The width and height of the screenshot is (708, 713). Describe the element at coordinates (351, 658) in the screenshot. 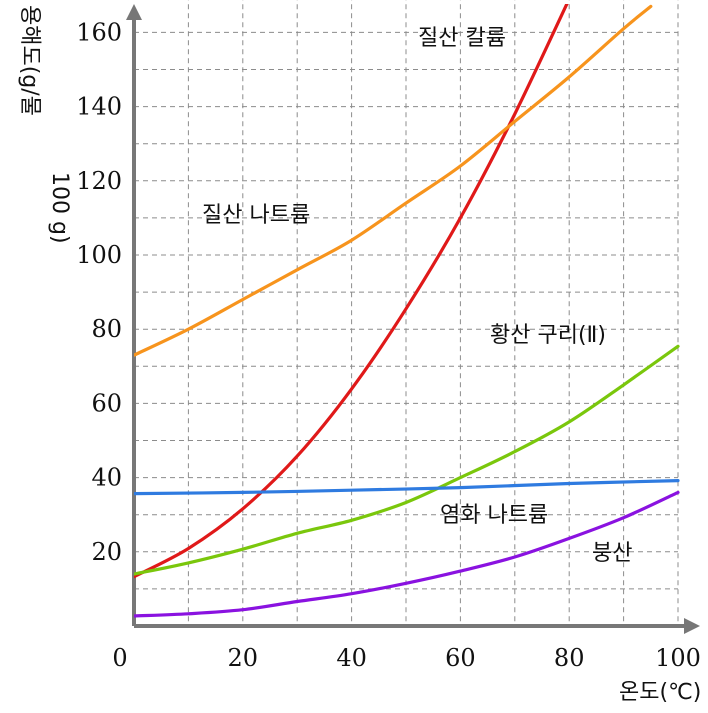

I see `x-tick-label: 40` at that location.